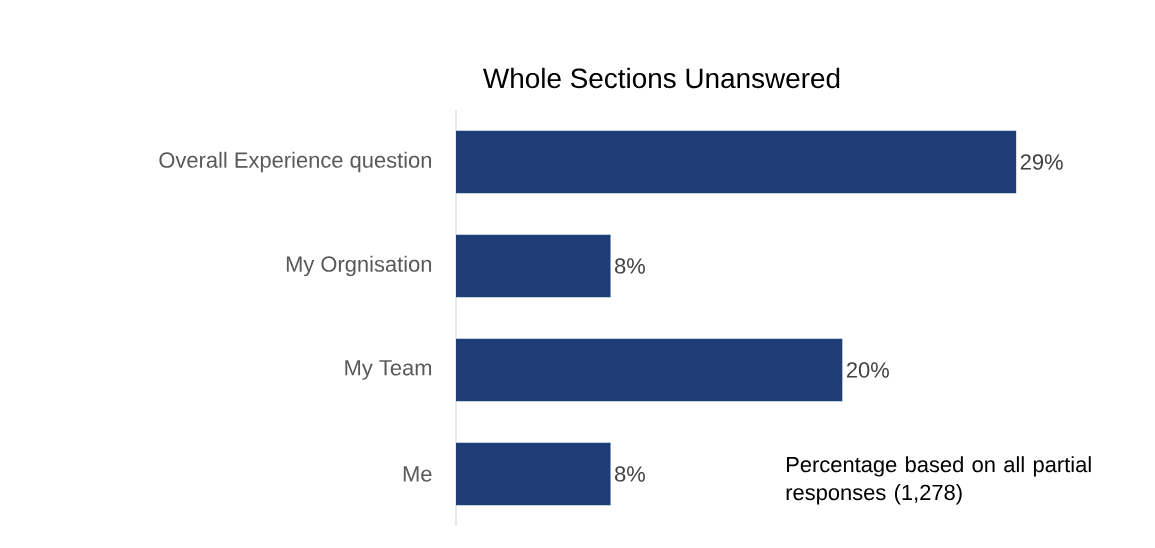  Describe the element at coordinates (295, 162) in the screenshot. I see `y-tick-label: Overall Experience question` at that location.